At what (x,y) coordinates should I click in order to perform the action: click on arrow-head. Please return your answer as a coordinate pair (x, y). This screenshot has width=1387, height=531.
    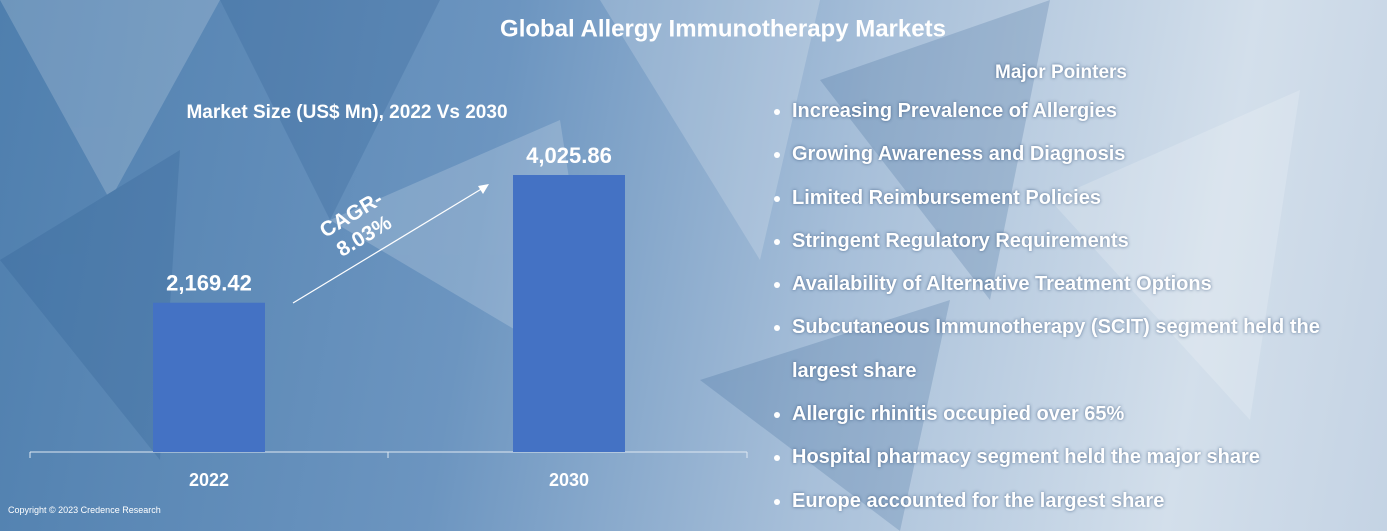
    Looking at the image, I should click on (483, 189).